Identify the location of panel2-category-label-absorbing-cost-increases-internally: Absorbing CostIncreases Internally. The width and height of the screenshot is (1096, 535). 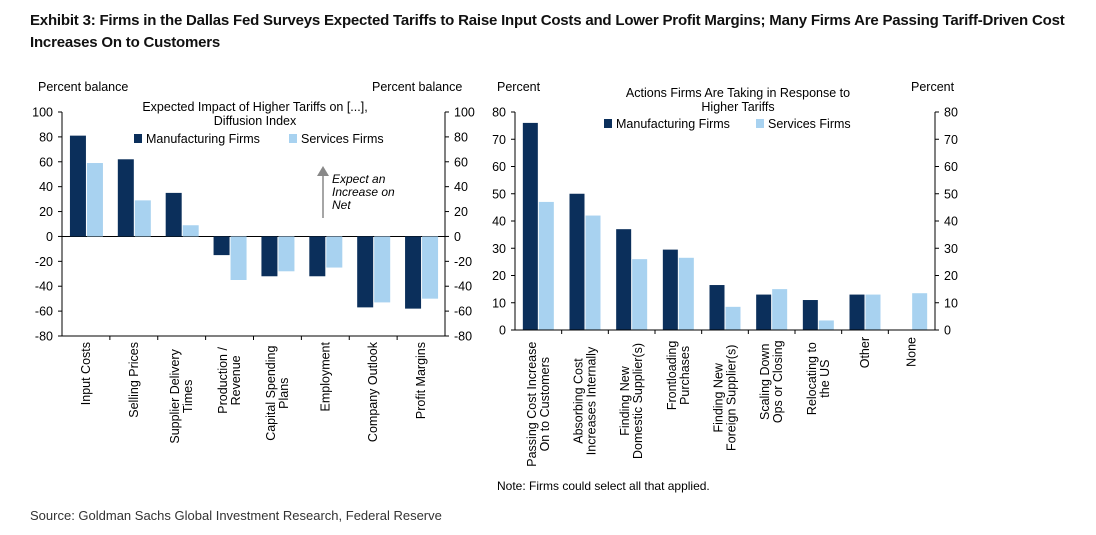
(585, 400).